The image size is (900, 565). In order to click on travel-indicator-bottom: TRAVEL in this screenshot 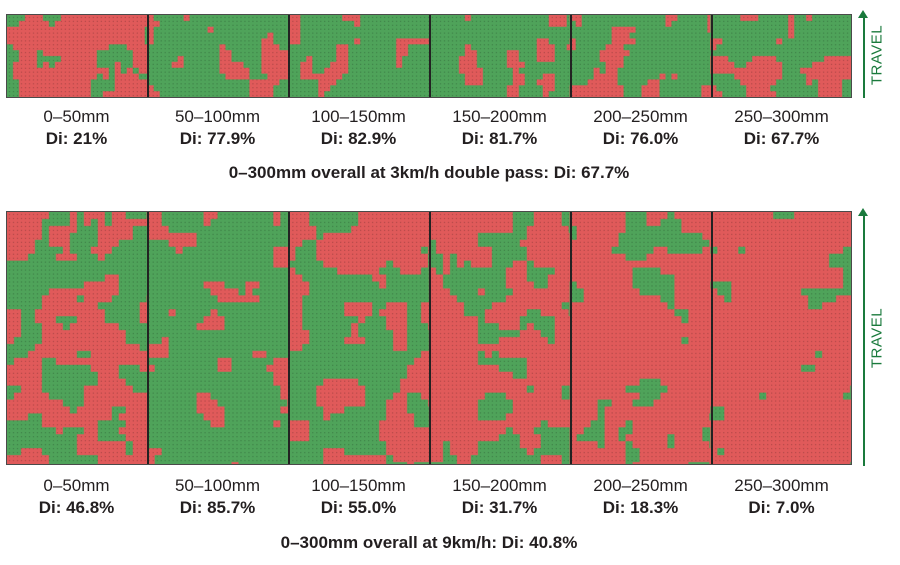, I will do `click(876, 338)`.